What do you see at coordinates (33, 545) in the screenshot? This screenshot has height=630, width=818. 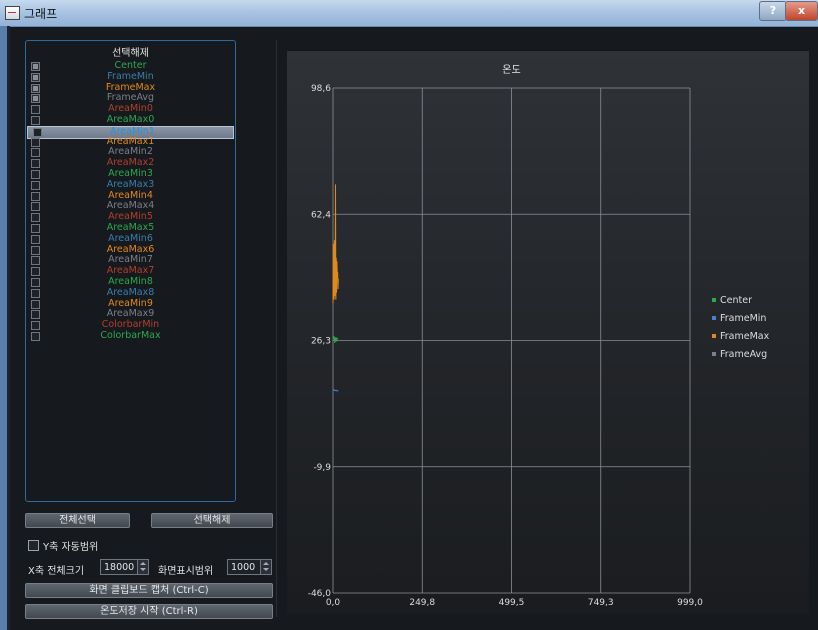 I see `y-auto-range-checkbox` at bounding box center [33, 545].